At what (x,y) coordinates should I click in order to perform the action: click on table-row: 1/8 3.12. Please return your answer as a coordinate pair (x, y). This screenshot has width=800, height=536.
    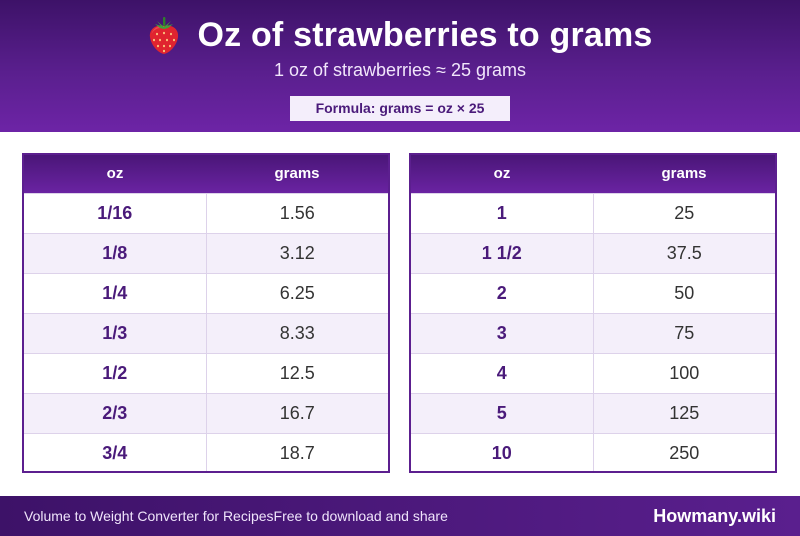
    Looking at the image, I should click on (206, 252).